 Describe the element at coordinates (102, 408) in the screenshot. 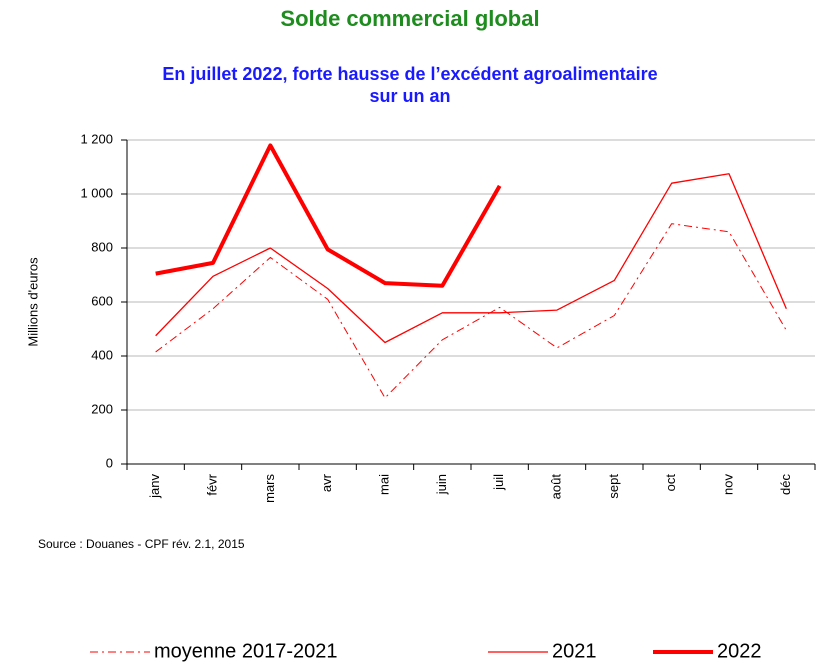

I see `y-tick-label: 200` at that location.